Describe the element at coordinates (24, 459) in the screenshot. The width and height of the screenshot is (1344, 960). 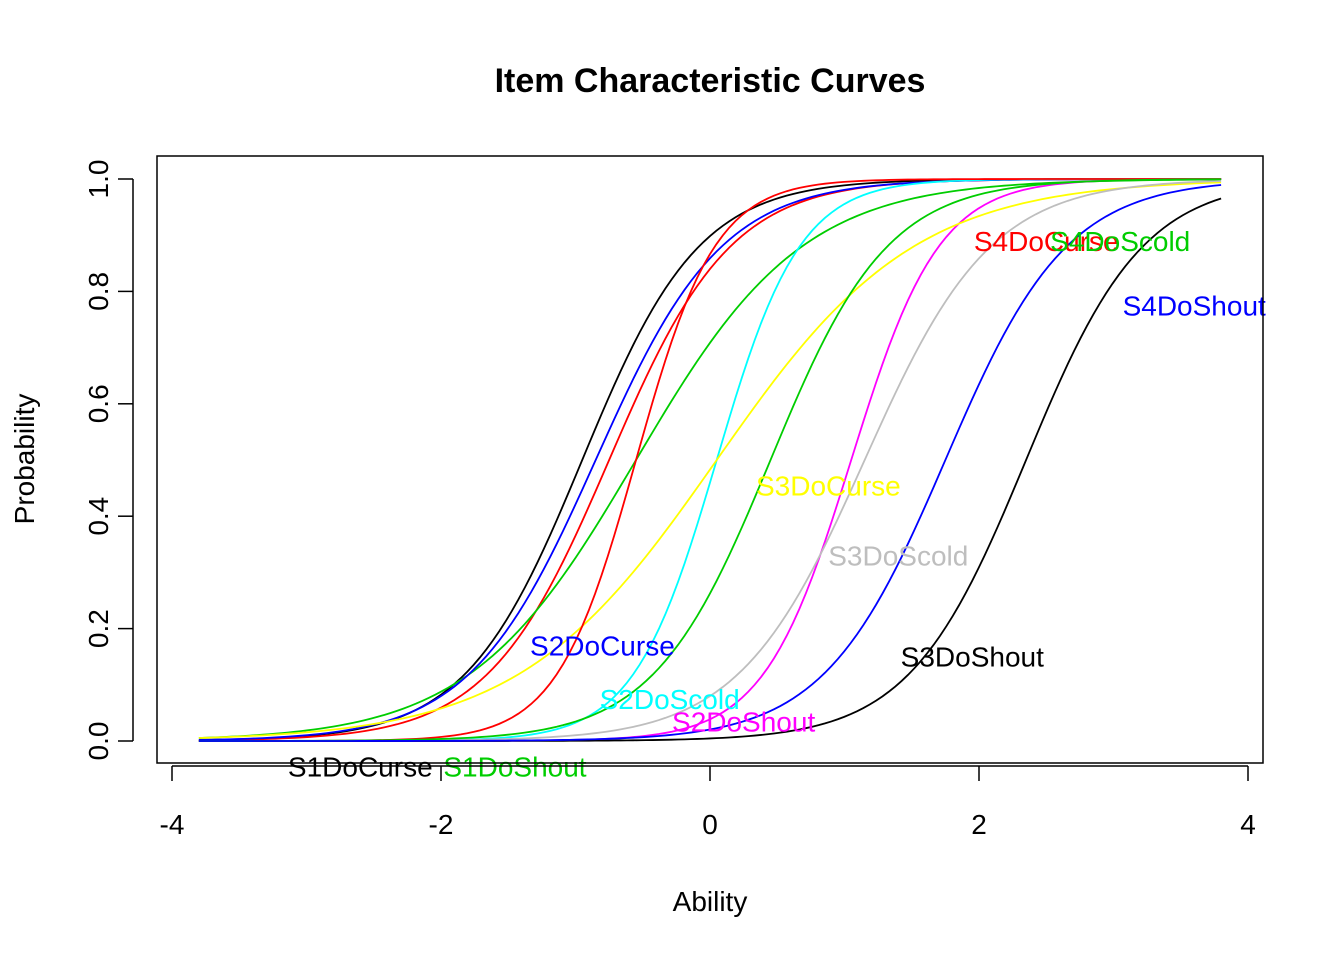
I see `y-axis-label: Probability` at that location.